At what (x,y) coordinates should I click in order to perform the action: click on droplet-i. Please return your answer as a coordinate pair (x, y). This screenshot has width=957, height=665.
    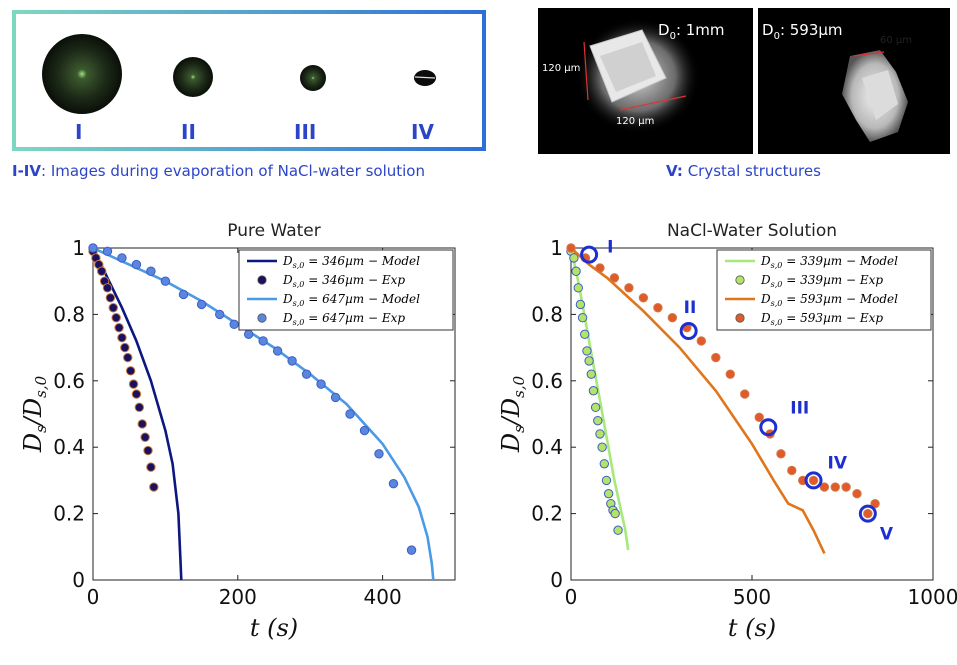
    Looking at the image, I should click on (82, 74).